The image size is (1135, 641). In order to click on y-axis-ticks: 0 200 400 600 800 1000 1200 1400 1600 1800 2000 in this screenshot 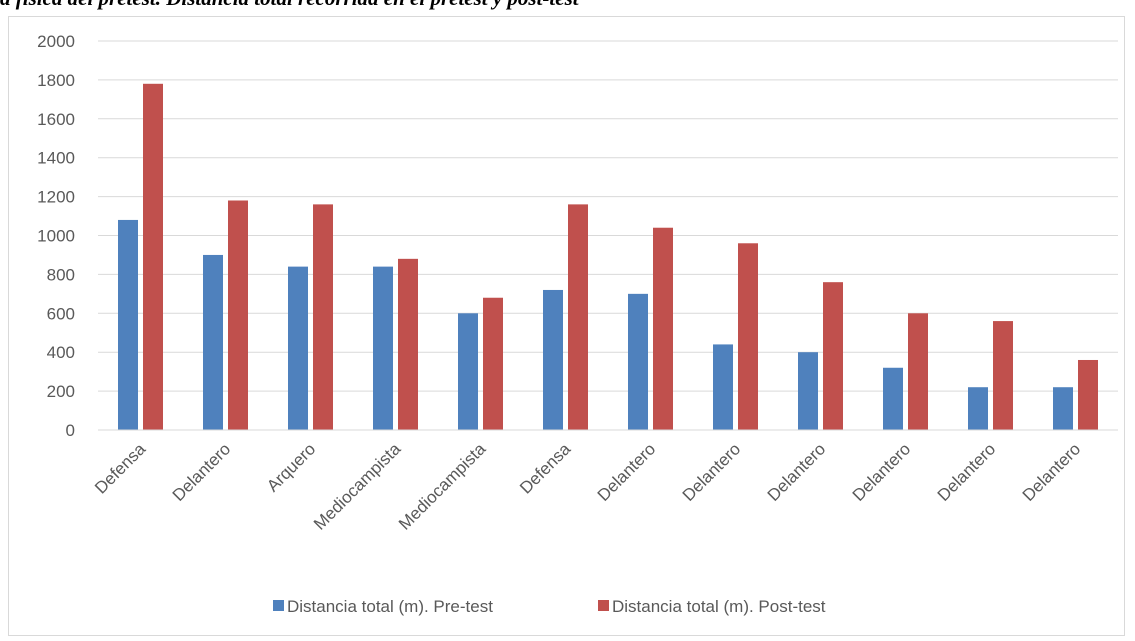, I will do `click(56, 236)`.